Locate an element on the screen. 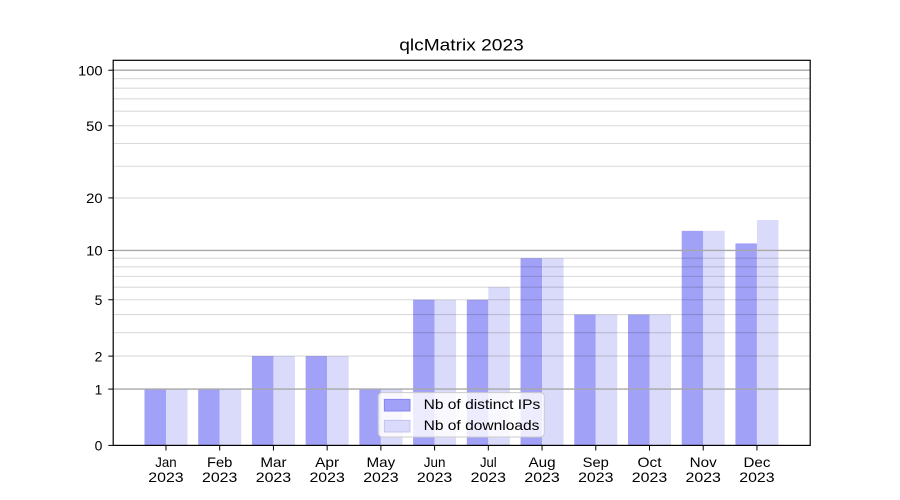 Image resolution: width=900 pixels, height=500 pixels. svg-text: Mar is located at coordinates (273, 462).